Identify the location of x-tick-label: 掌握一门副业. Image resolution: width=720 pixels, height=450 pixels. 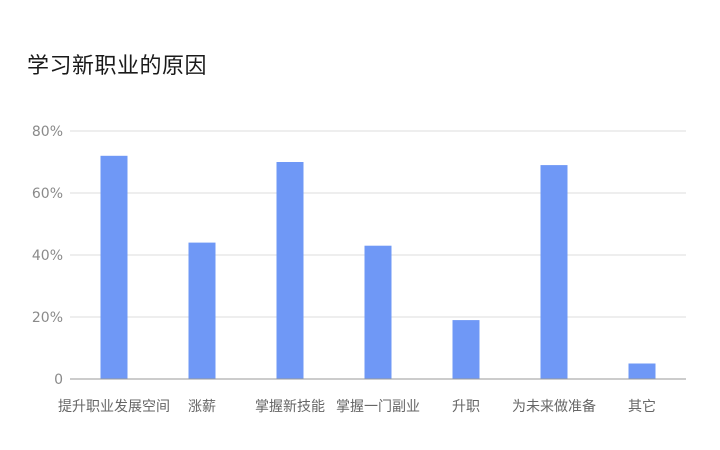
(378, 407).